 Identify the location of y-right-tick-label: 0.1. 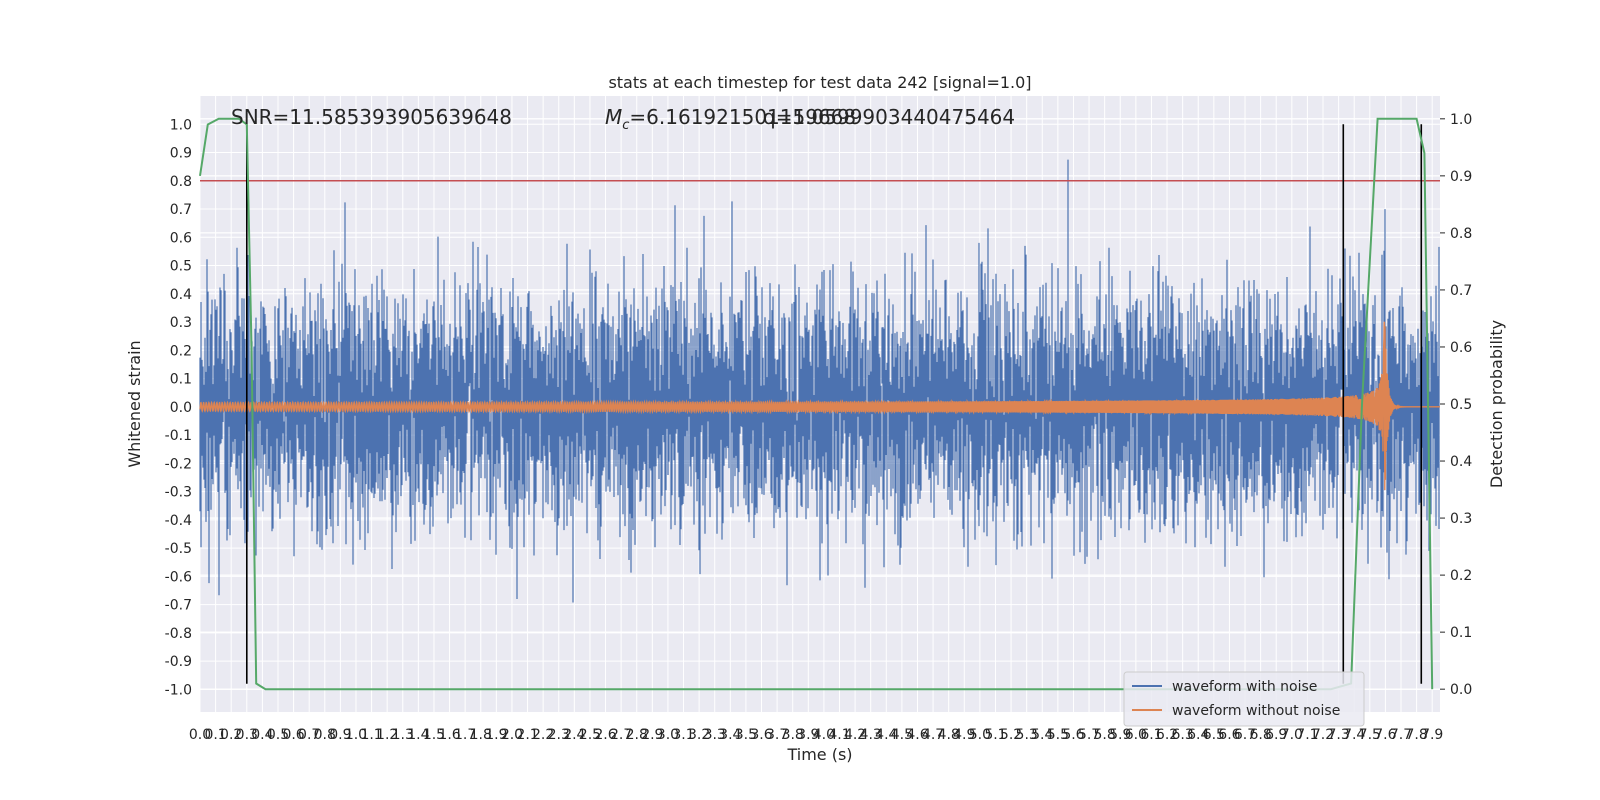
(1461, 633).